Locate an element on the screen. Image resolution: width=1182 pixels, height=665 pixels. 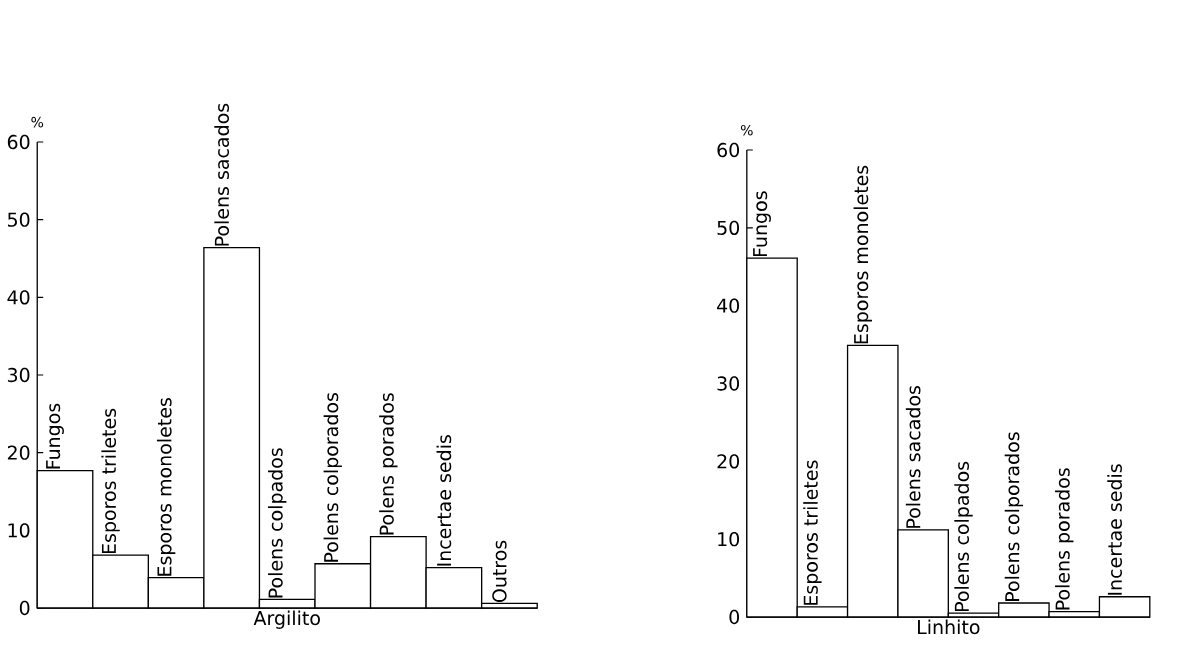
x-tick-label: Outros is located at coordinates (499, 571).